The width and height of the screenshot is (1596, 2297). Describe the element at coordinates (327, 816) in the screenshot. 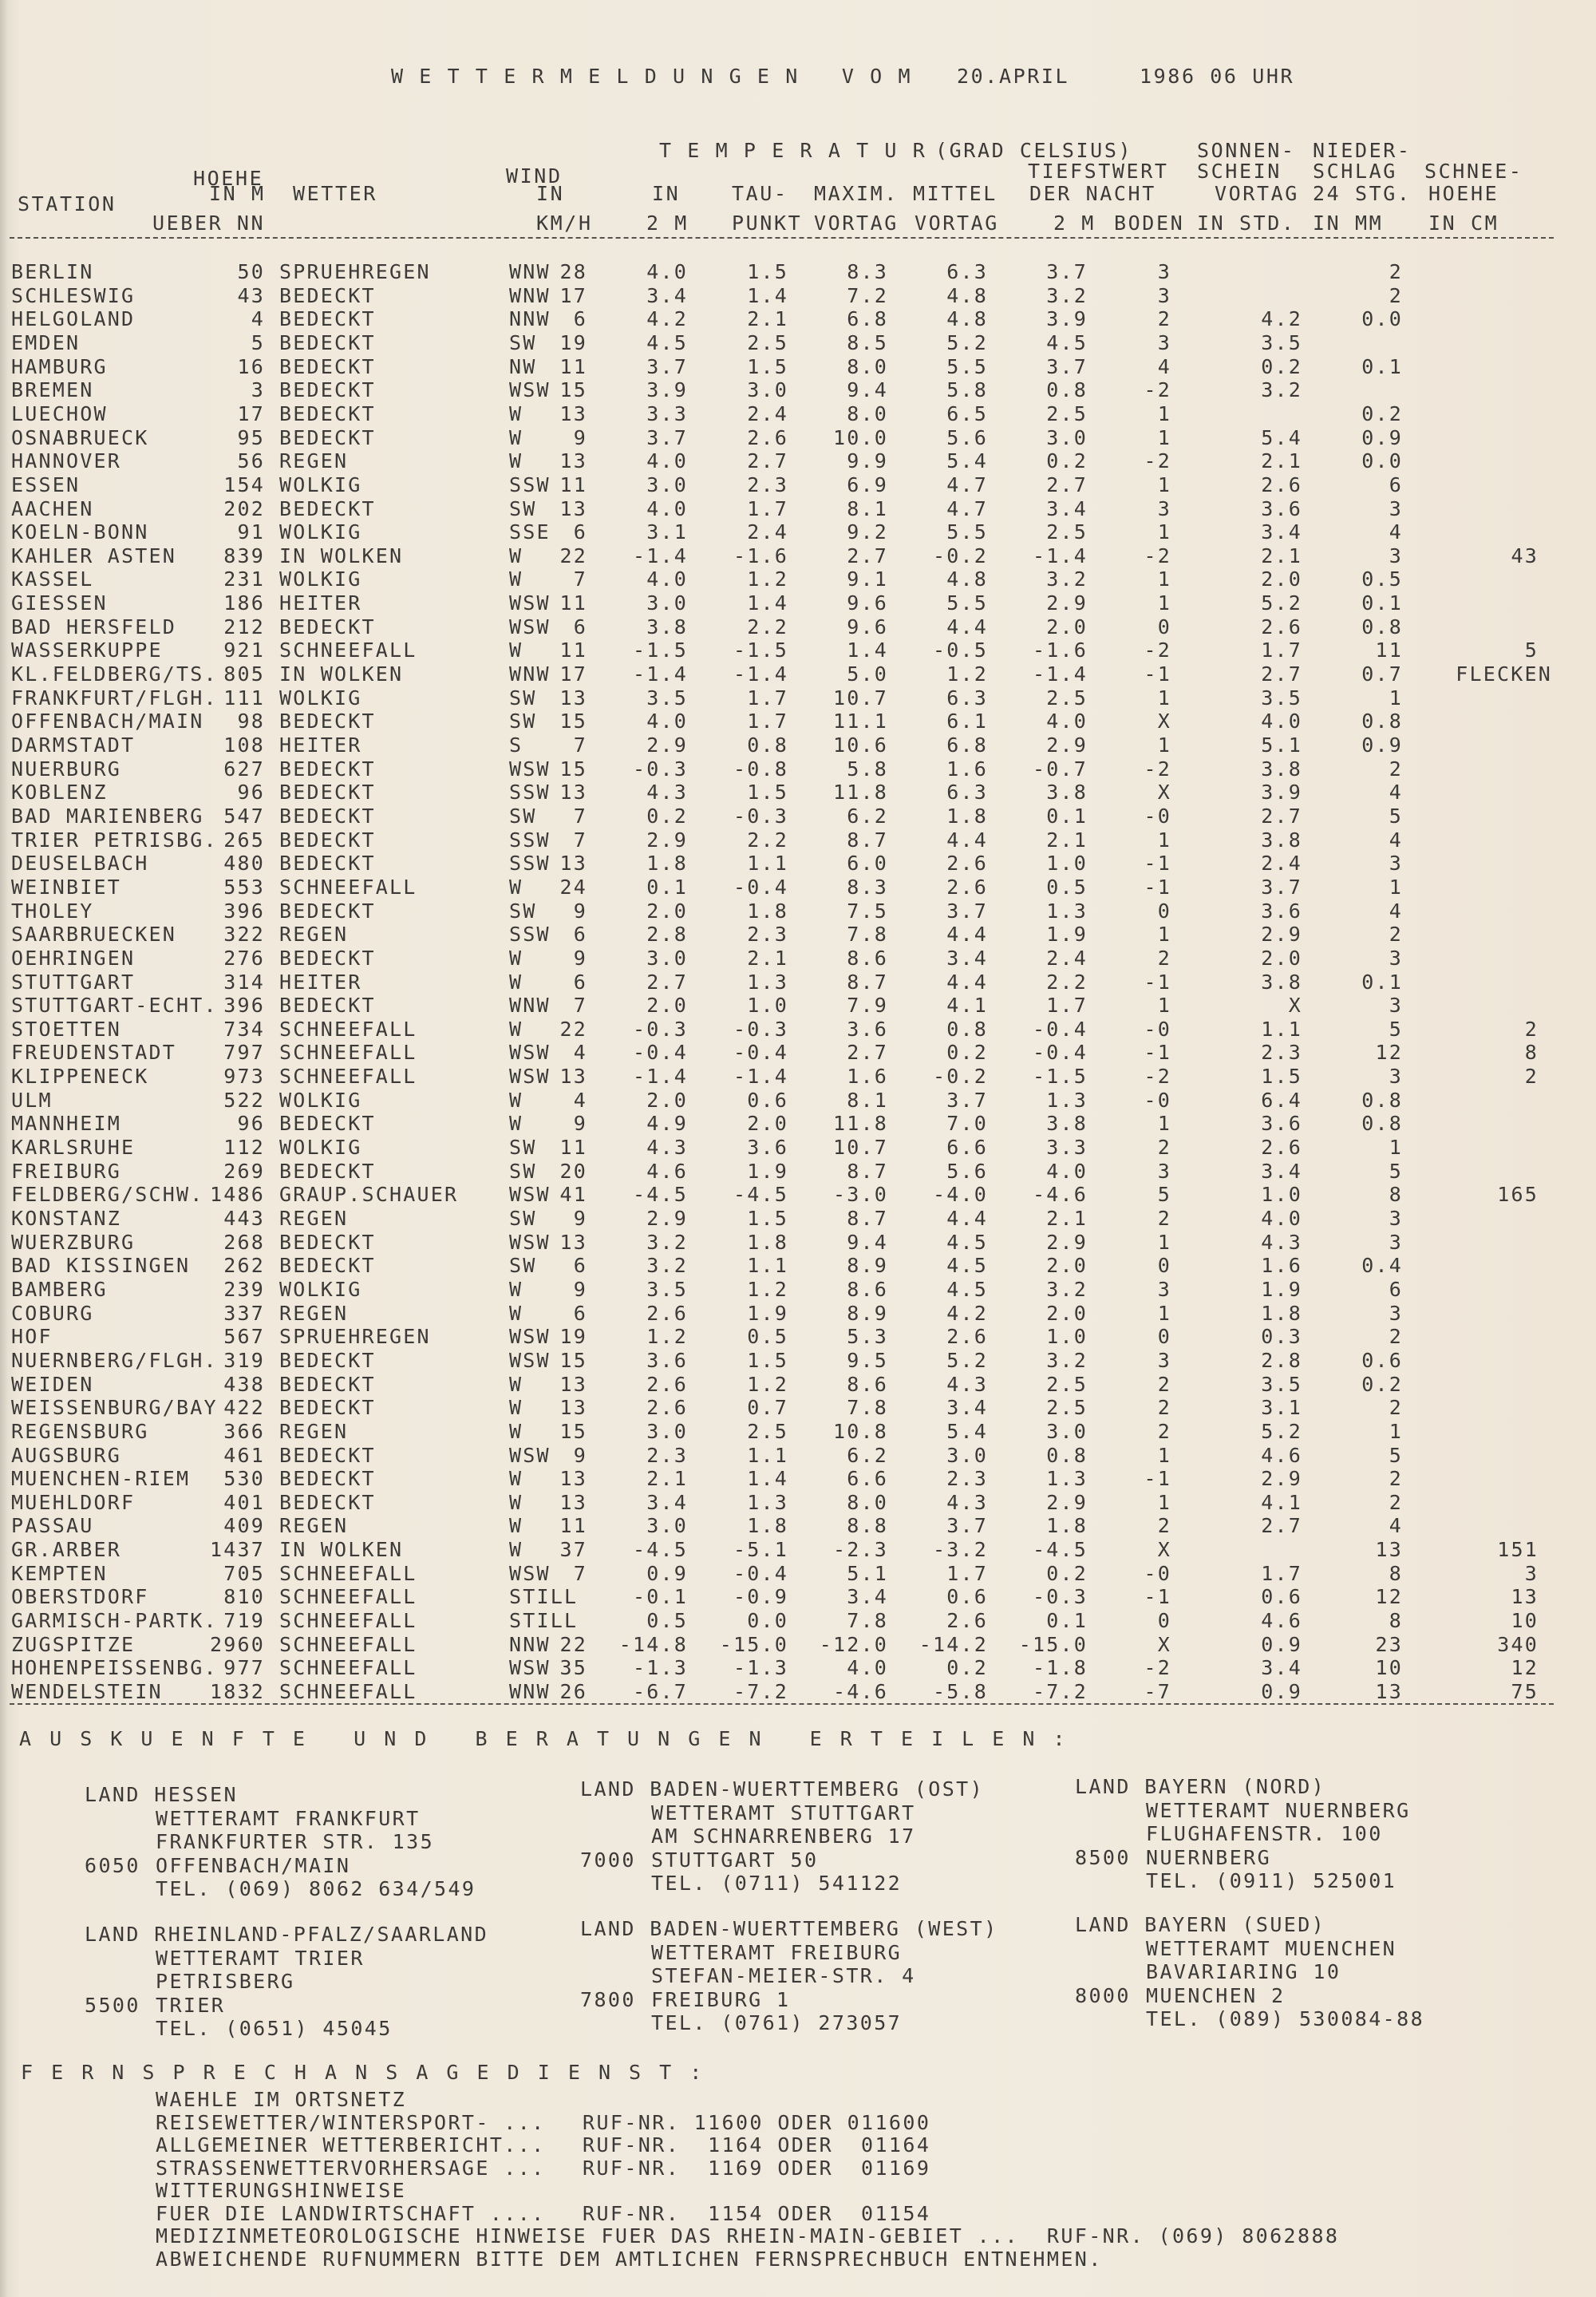

I see `cell-wetter: BEDECKT` at that location.